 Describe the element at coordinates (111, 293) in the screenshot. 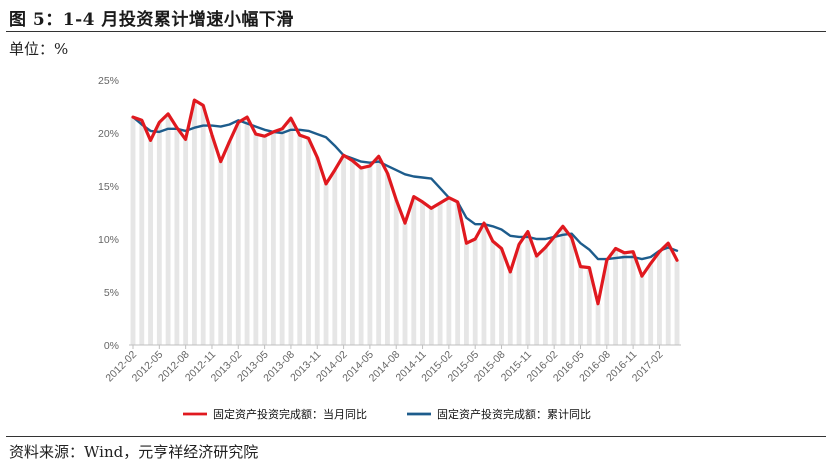

I see `y-tick-label: 5%` at that location.